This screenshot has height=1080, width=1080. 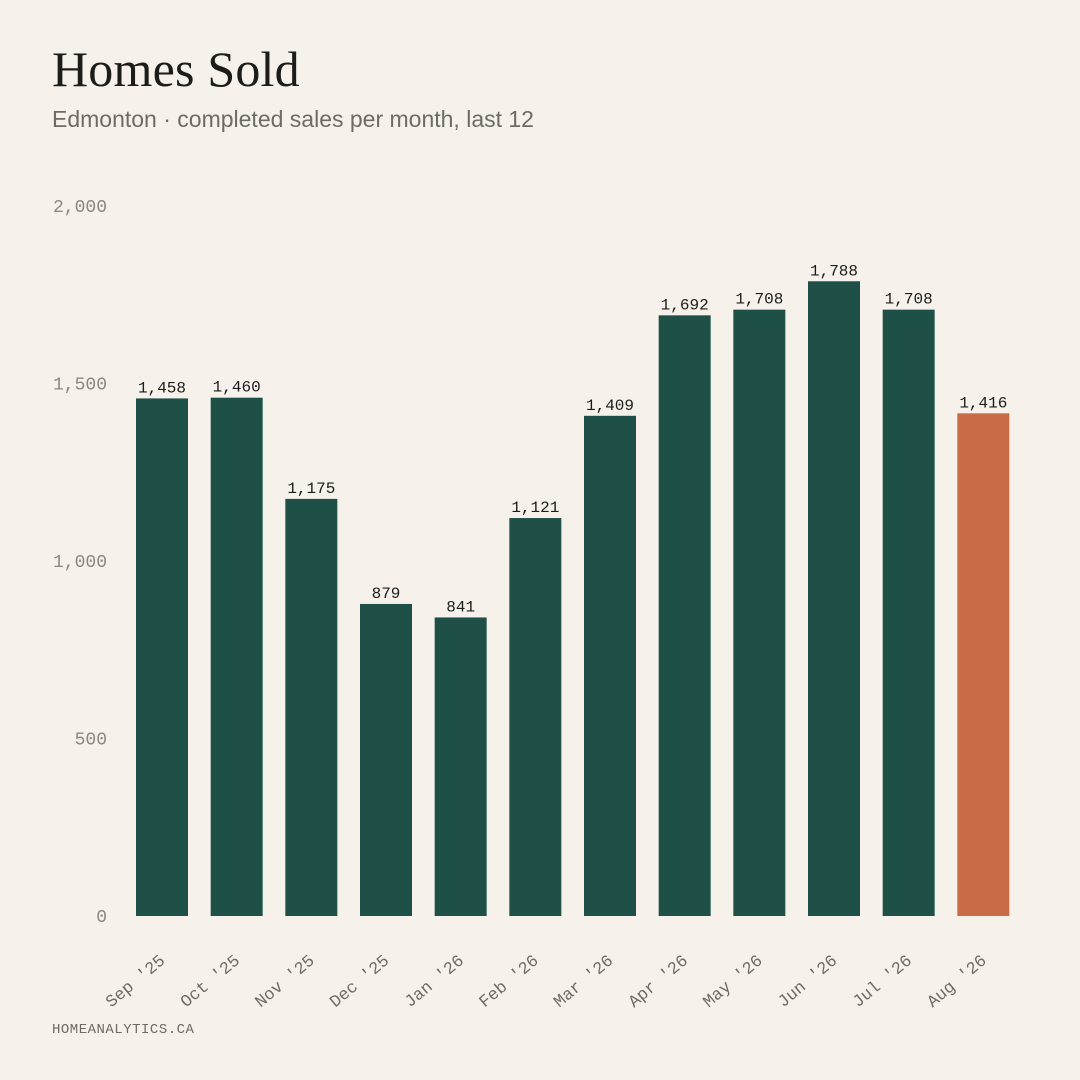 What do you see at coordinates (659, 982) in the screenshot?
I see `x-tick-label: Apr '26` at bounding box center [659, 982].